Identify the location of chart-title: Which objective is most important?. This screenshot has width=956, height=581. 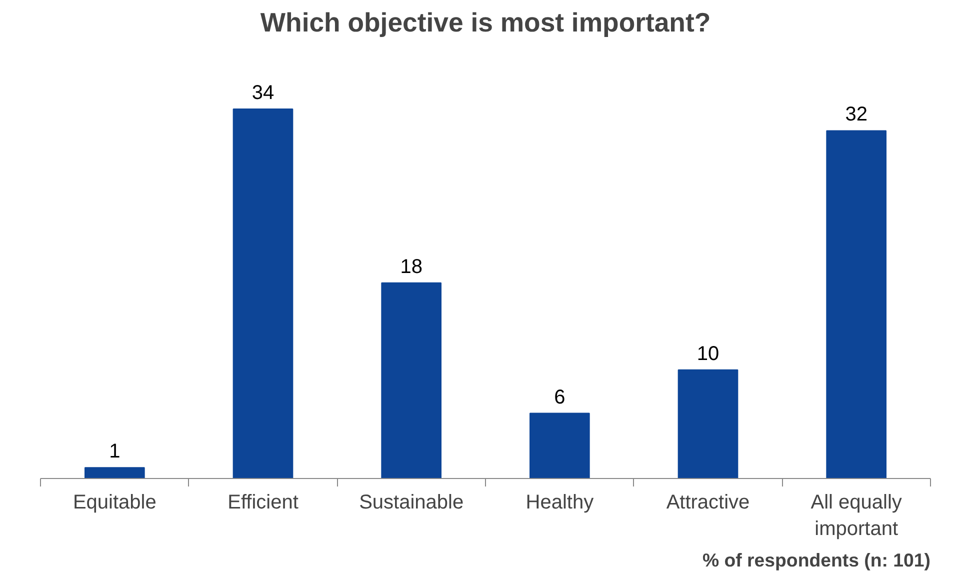
(485, 23).